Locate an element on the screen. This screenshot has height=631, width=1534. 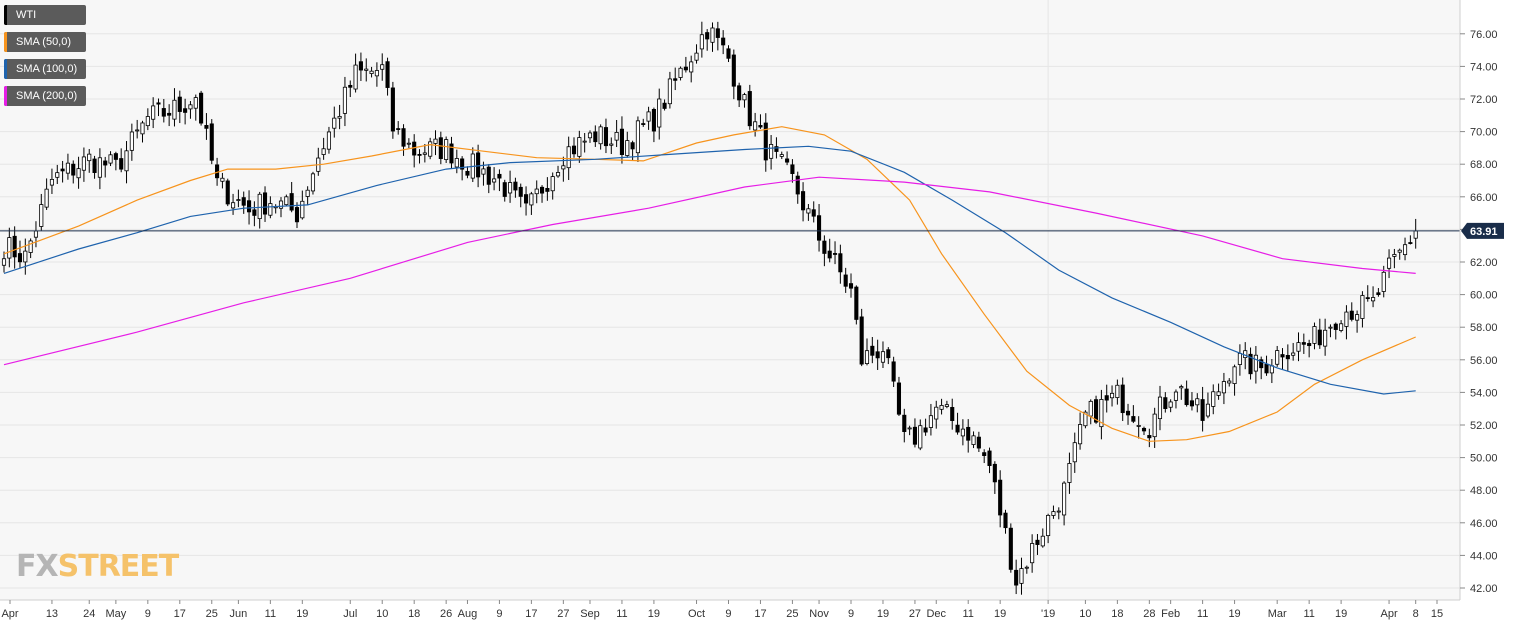
logo-part-street: STREET is located at coordinates (118, 566).